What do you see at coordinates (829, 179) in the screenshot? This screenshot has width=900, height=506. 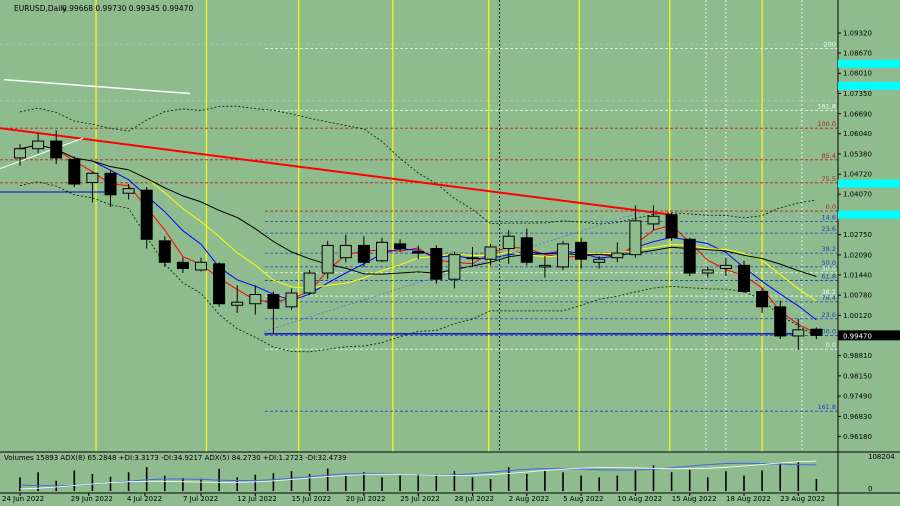 I see `fib-level-label: 75.5` at bounding box center [829, 179].